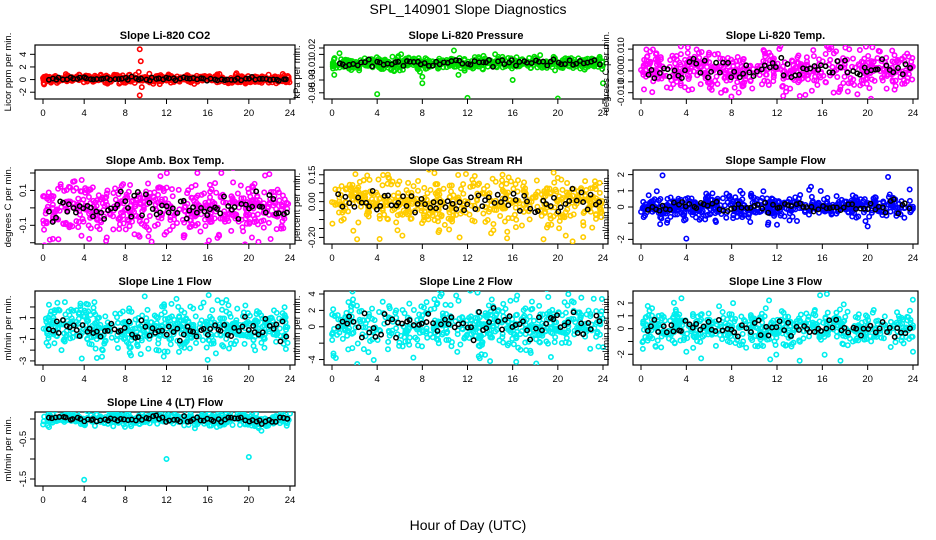 The width and height of the screenshot is (936, 540). I want to click on x-tick-label: 8, so click(422, 379).